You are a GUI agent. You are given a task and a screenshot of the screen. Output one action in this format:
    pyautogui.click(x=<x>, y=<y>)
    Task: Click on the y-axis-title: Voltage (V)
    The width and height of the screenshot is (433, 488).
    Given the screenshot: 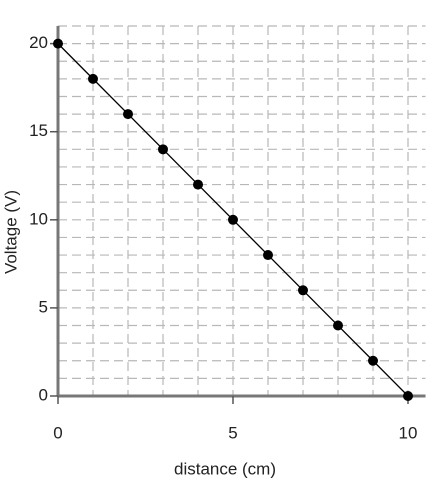 What is the action you would take?
    pyautogui.click(x=10, y=232)
    